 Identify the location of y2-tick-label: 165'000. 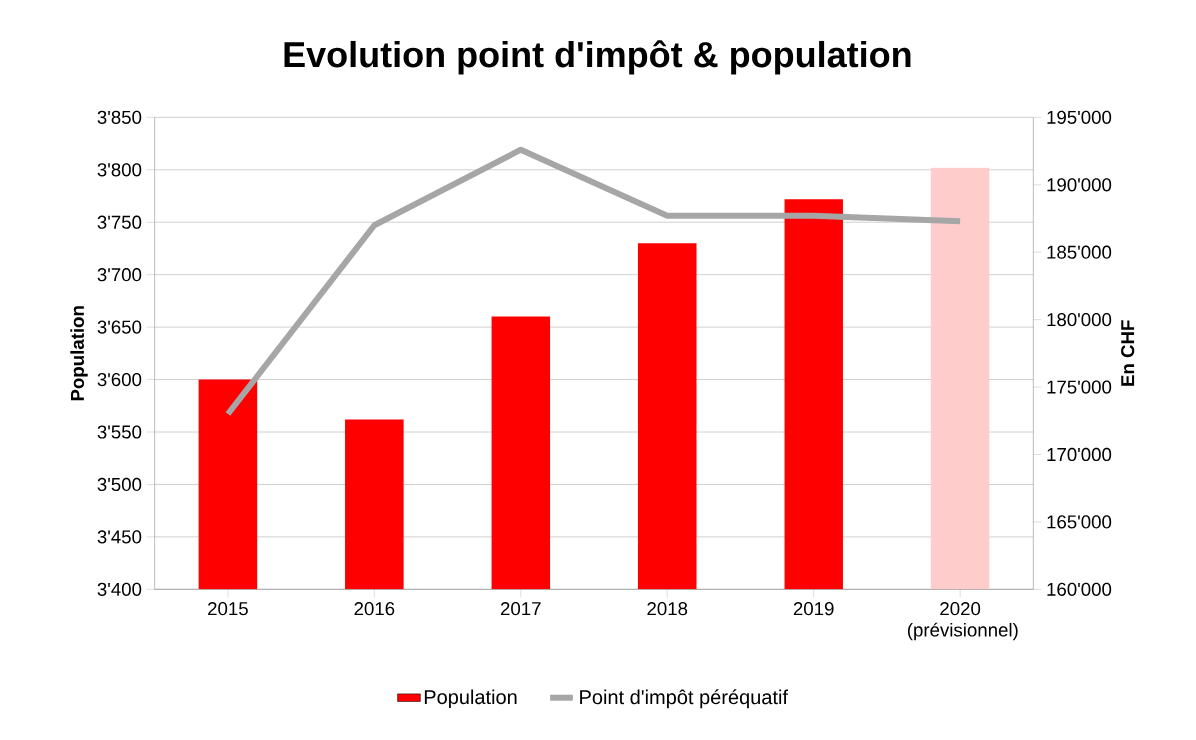
(1079, 522).